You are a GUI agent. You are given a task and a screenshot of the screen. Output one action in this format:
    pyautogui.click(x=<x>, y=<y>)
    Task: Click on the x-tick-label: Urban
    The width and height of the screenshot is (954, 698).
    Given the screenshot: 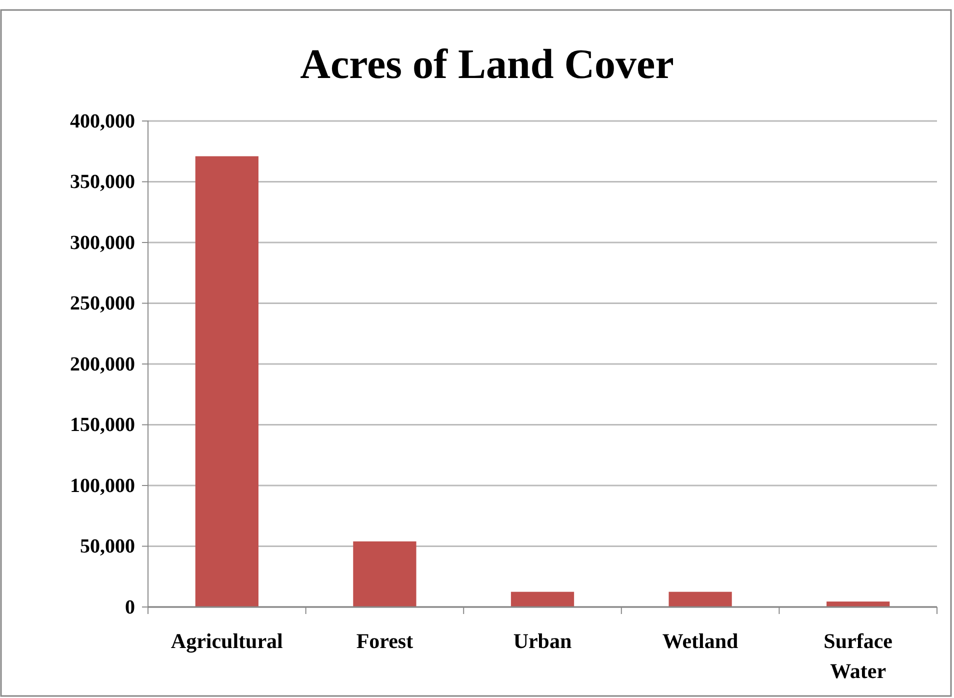 What is the action you would take?
    pyautogui.click(x=542, y=641)
    